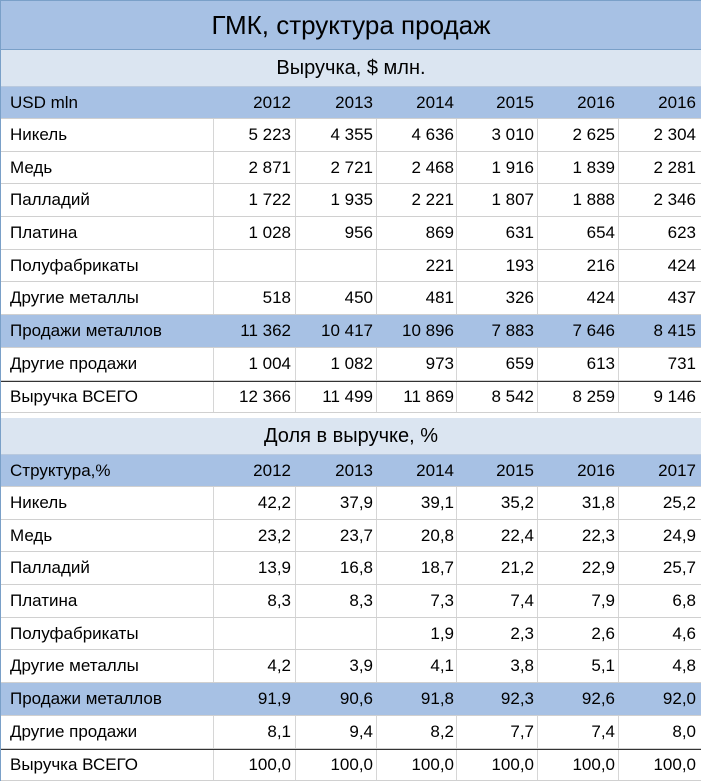 The height and width of the screenshot is (781, 701). What do you see at coordinates (416, 470) in the screenshot?
I see `year-header: 2014` at bounding box center [416, 470].